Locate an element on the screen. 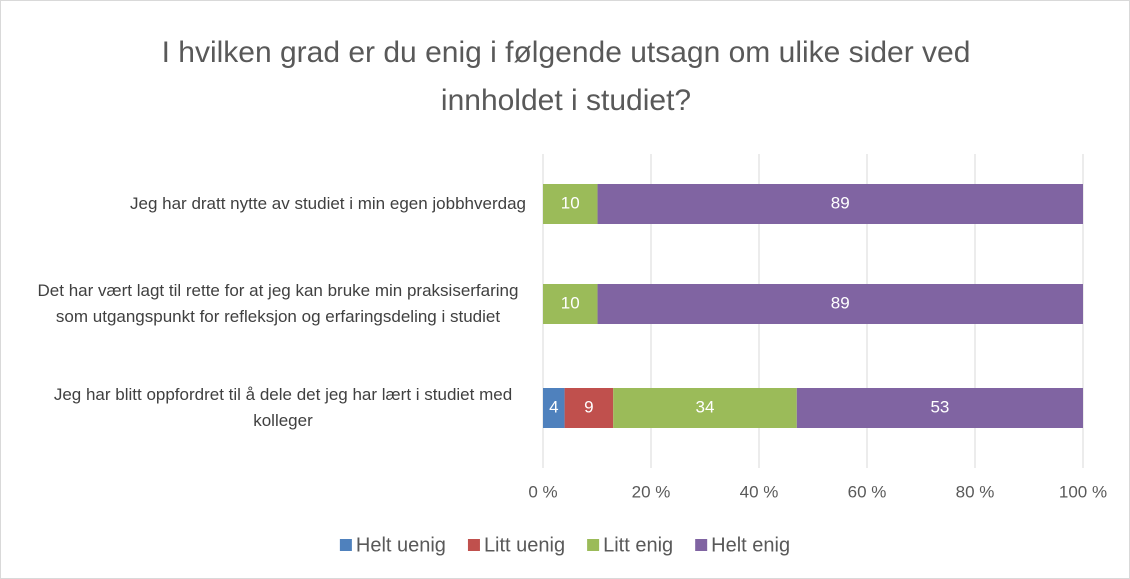 The image size is (1130, 579). x-tick-label: 100 % is located at coordinates (1083, 491).